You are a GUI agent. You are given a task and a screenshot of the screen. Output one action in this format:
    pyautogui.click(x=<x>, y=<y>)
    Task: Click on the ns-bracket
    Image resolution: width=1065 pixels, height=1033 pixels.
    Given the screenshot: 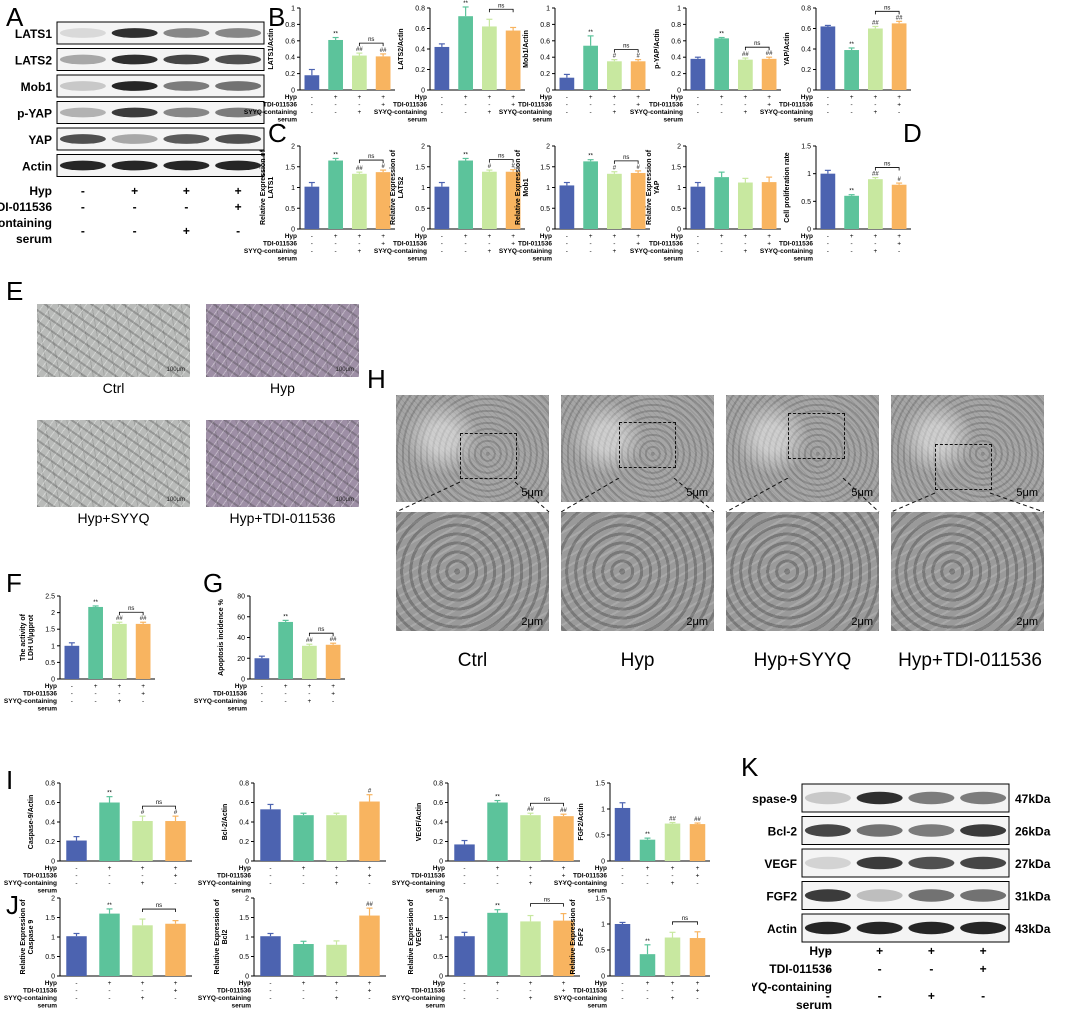 What is the action you would take?
    pyautogui.click(x=626, y=162)
    